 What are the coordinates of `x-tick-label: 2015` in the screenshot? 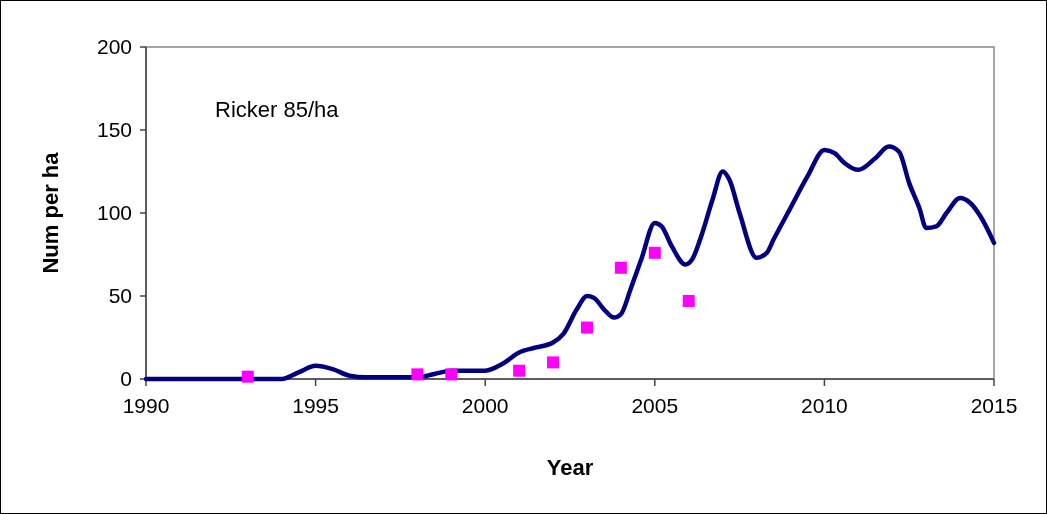 It's located at (994, 405).